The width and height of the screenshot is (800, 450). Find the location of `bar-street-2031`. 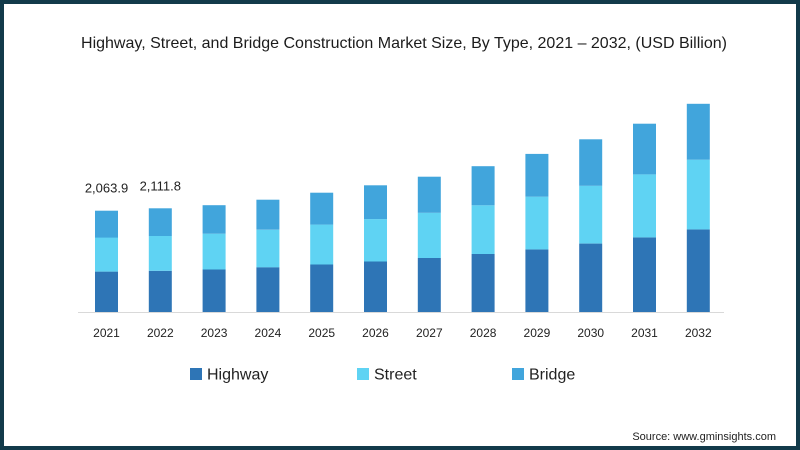

bar-street-2031 is located at coordinates (644, 206).